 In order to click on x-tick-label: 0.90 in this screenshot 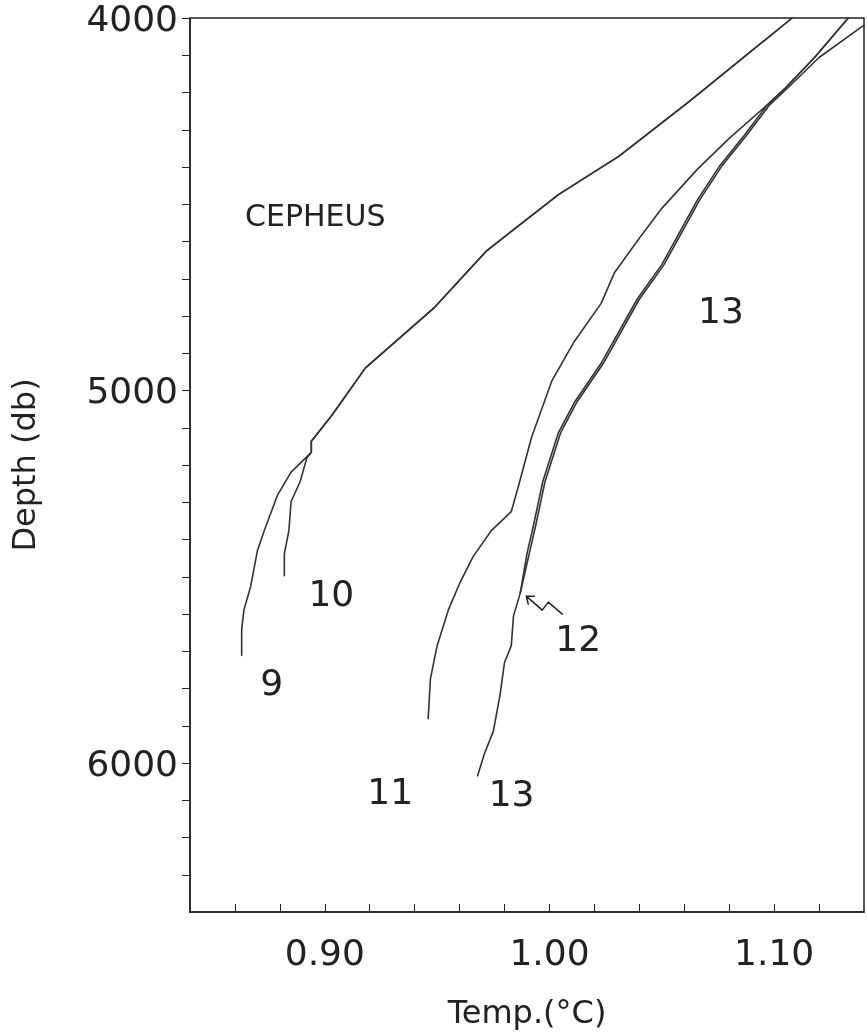, I will do `click(324, 952)`.